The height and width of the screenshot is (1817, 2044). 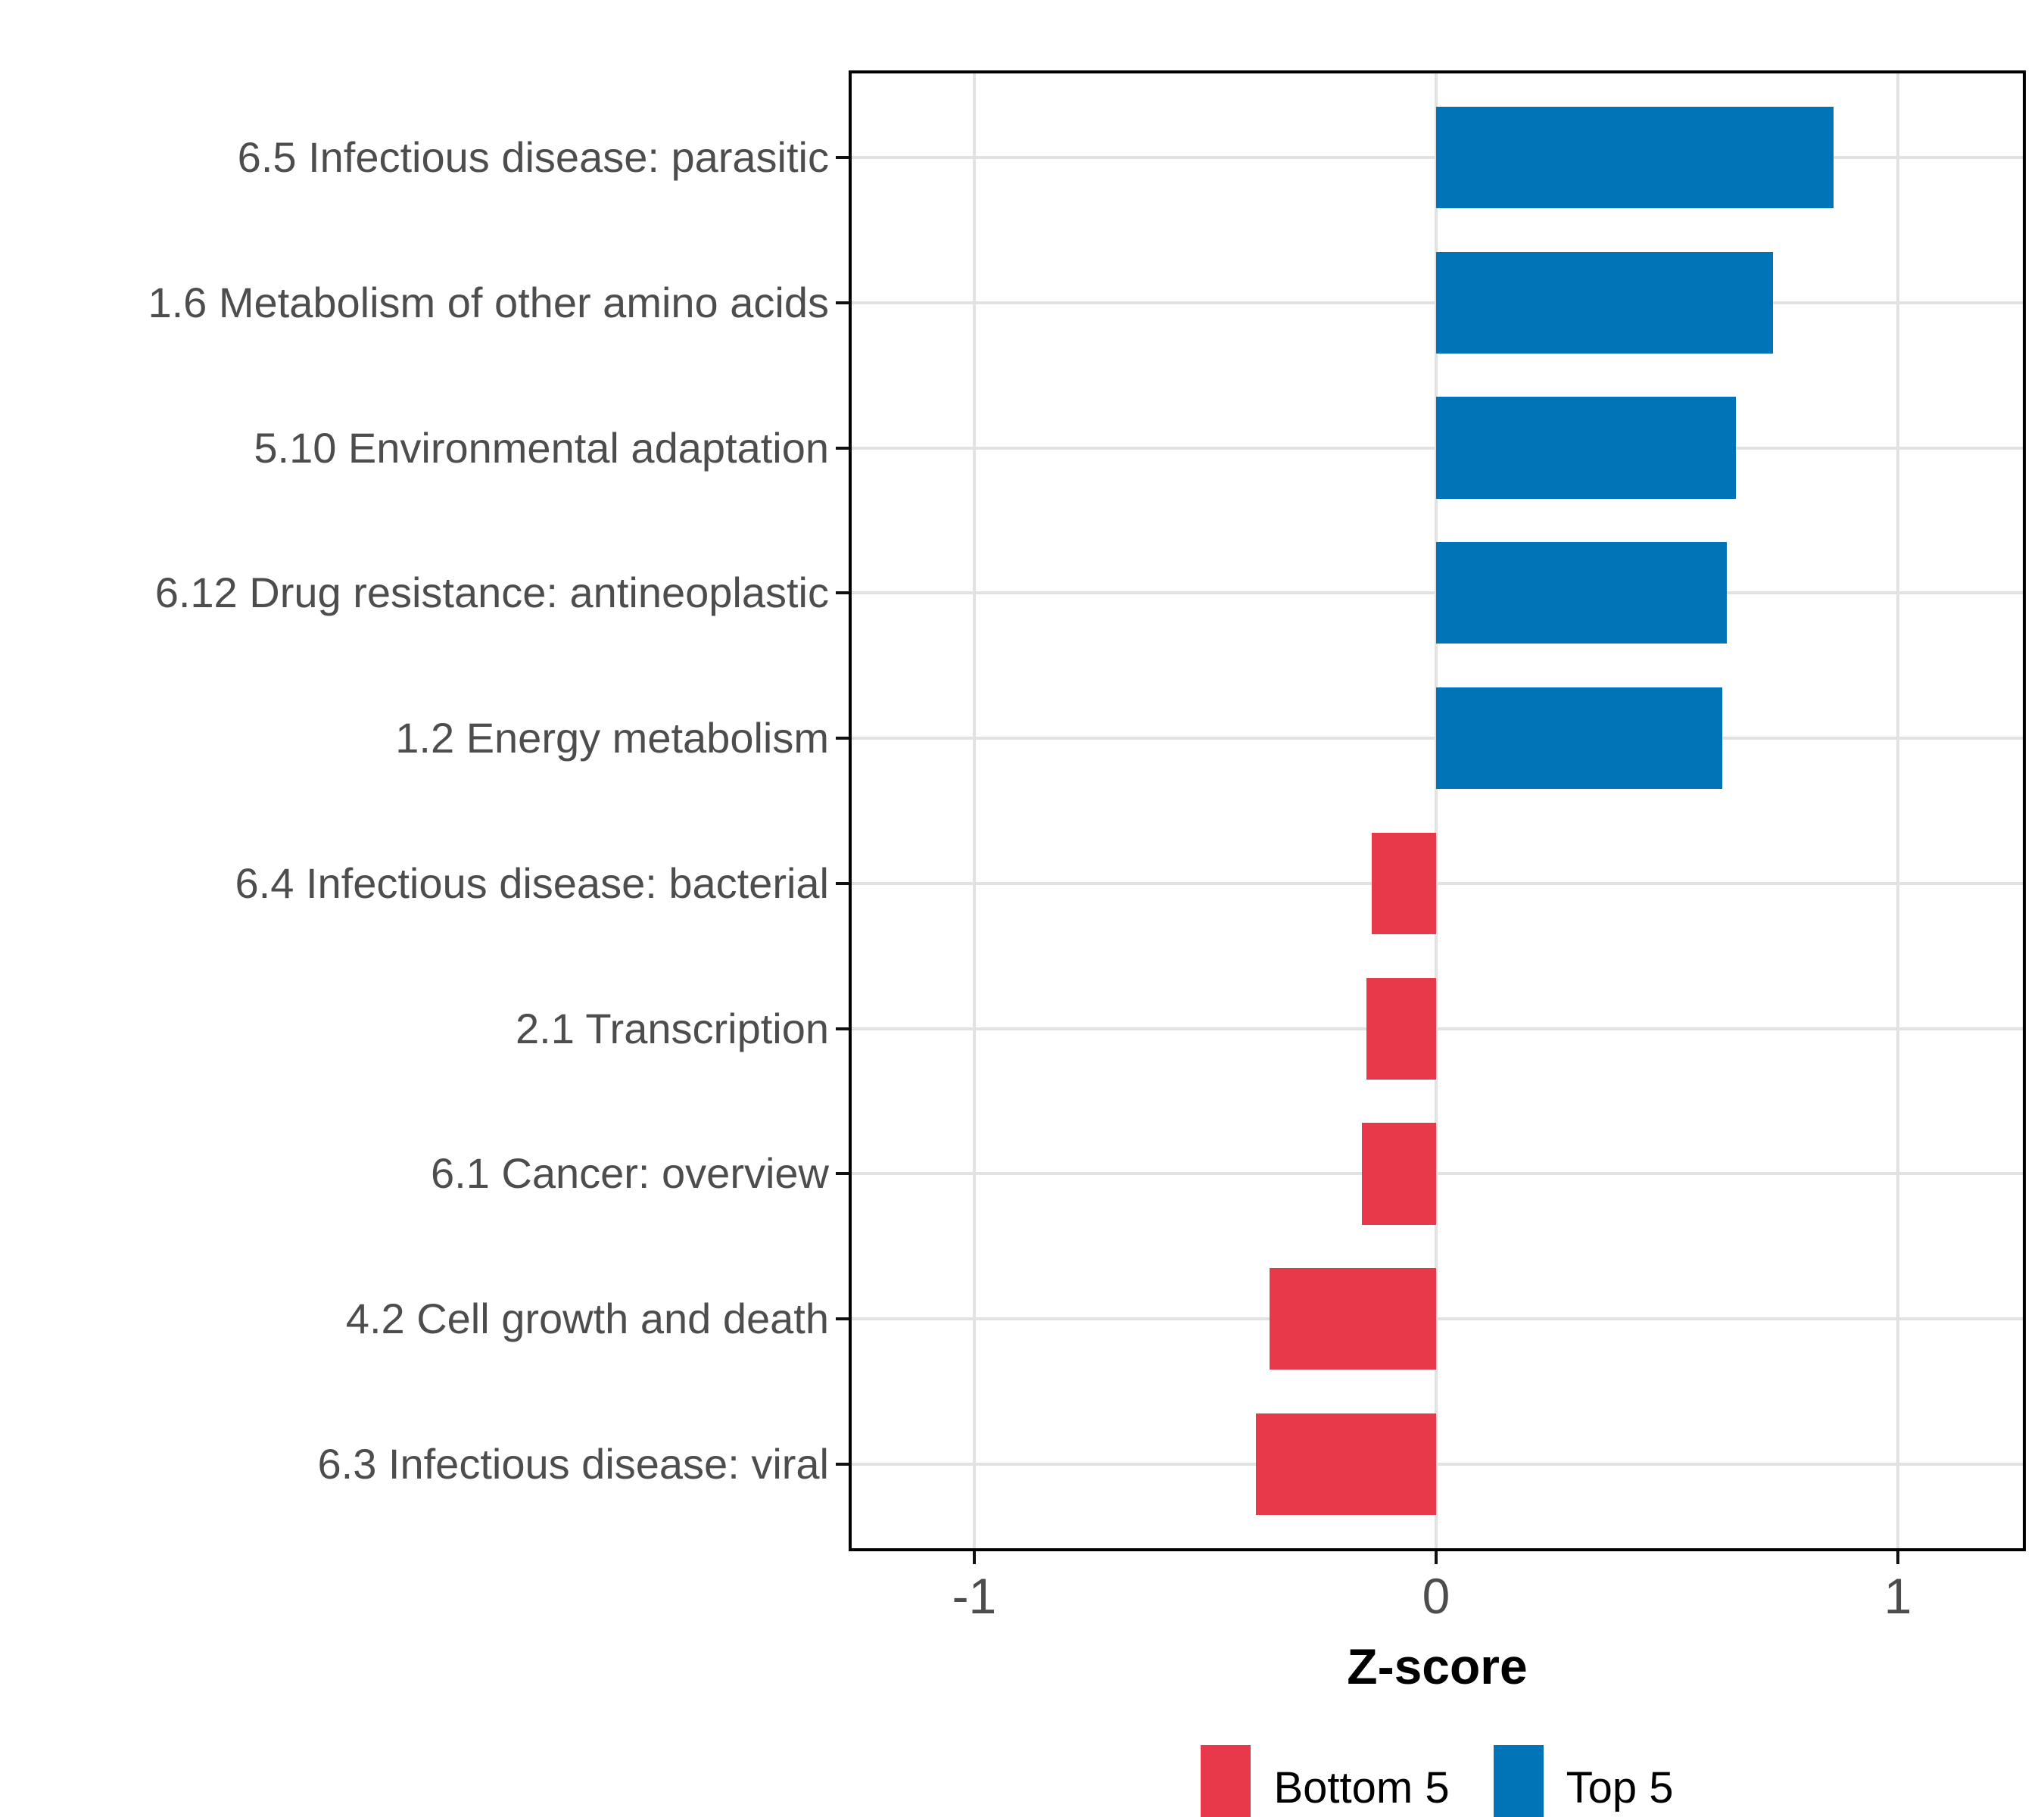 I want to click on legend-item-bottom5: Bottom 5, so click(x=1325, y=1781).